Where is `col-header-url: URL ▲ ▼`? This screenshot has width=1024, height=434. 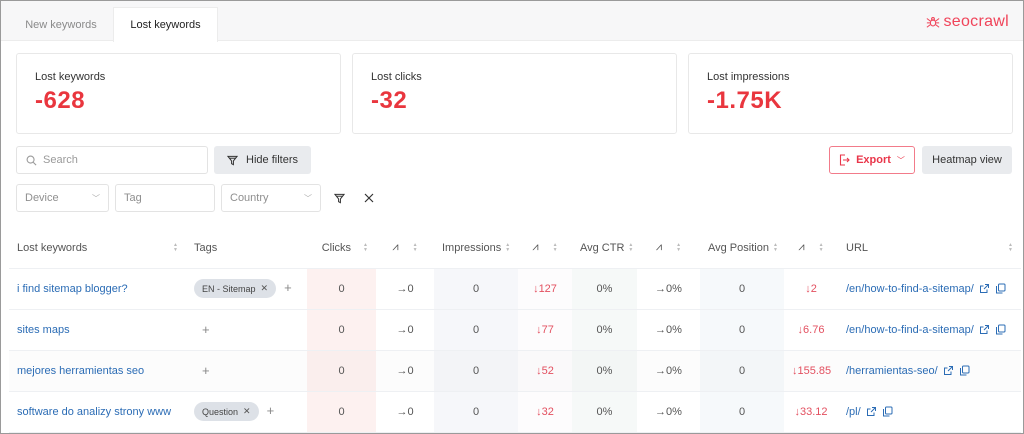 col-header-url: URL ▲ ▼ is located at coordinates (929, 248).